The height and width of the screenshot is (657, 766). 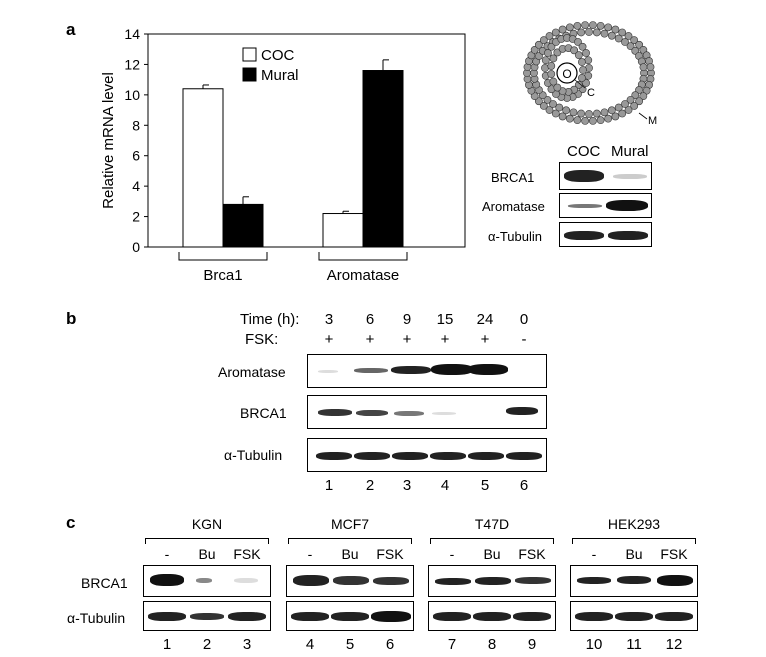 What do you see at coordinates (253, 455) in the screenshot?
I see `blot-b-row-tubulin: α-Tubulin` at bounding box center [253, 455].